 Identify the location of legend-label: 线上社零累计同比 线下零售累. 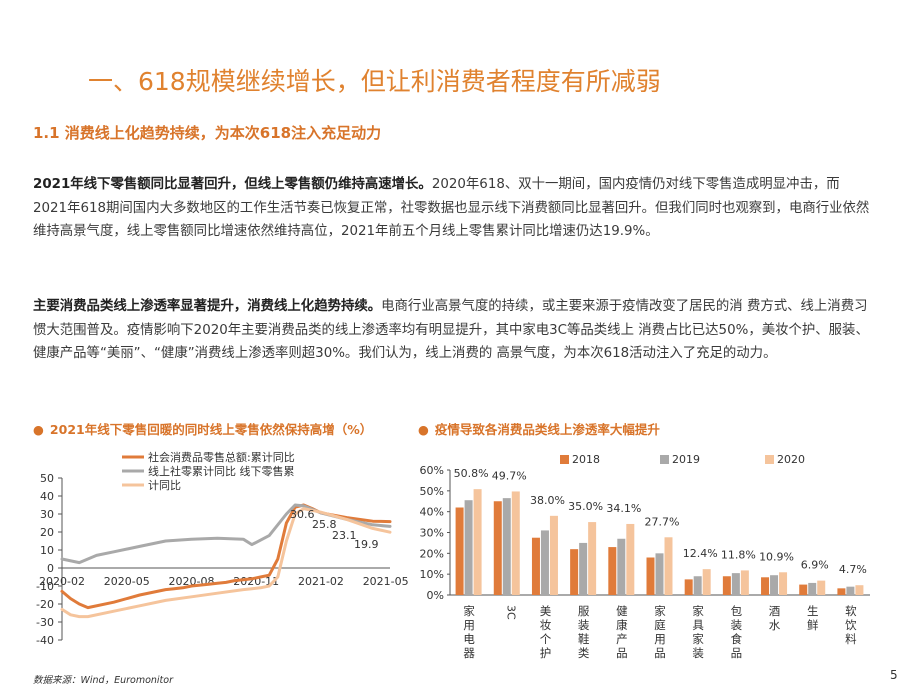
(221, 471).